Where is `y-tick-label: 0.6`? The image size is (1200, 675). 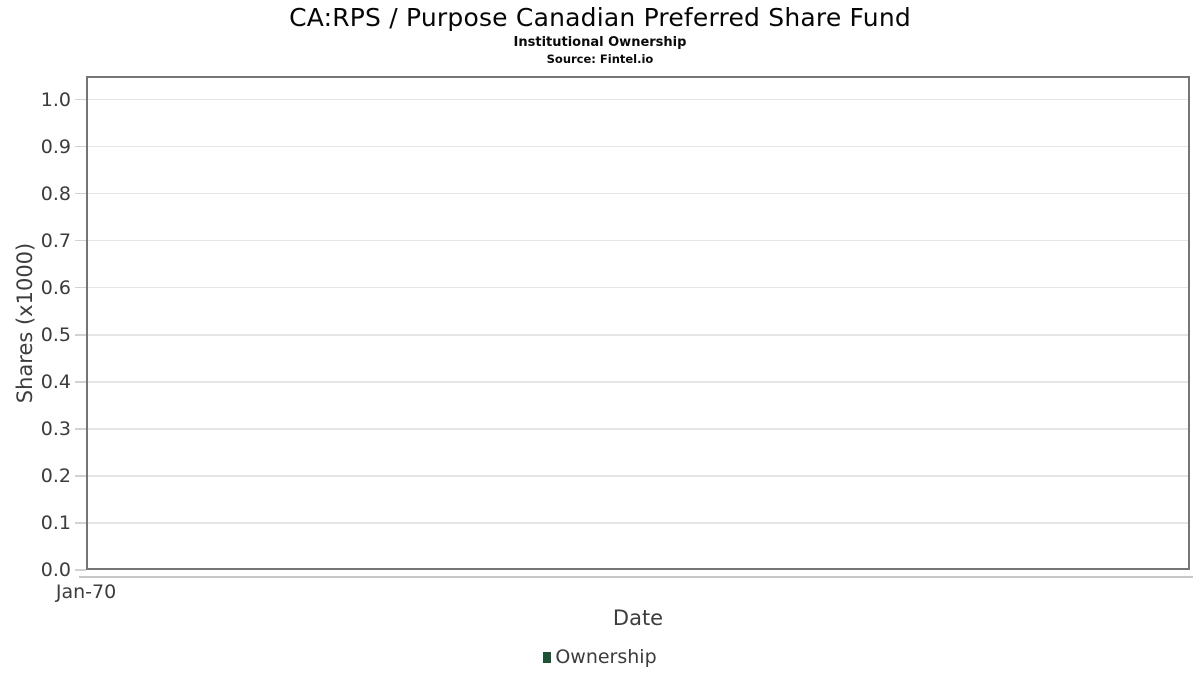 y-tick-label: 0.6 is located at coordinates (55, 287).